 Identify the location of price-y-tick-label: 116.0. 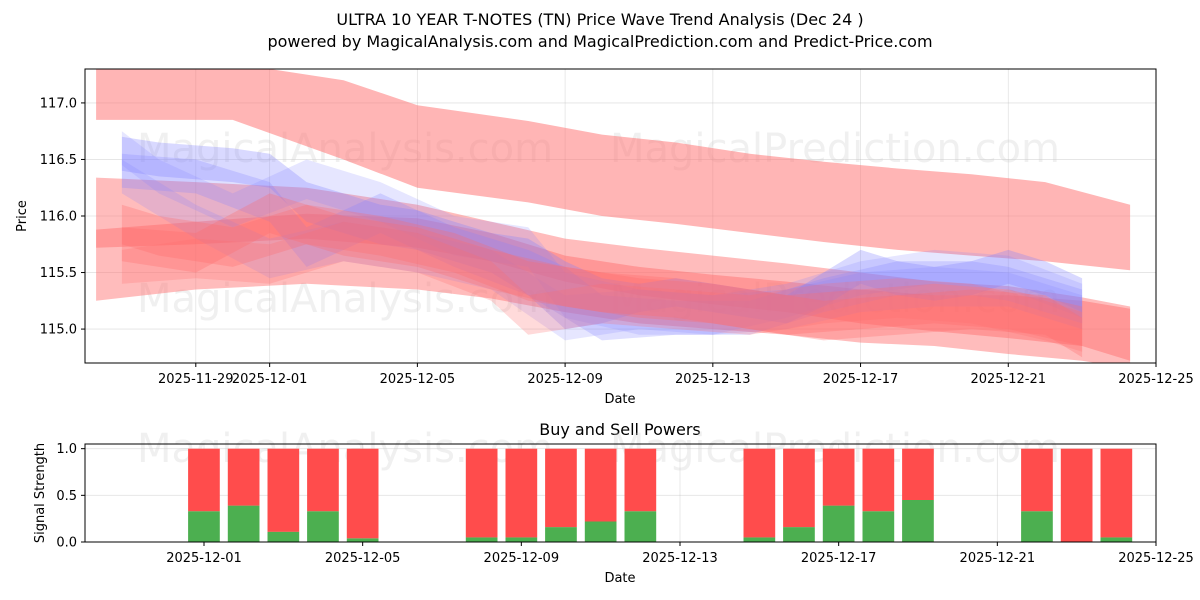
(58, 217).